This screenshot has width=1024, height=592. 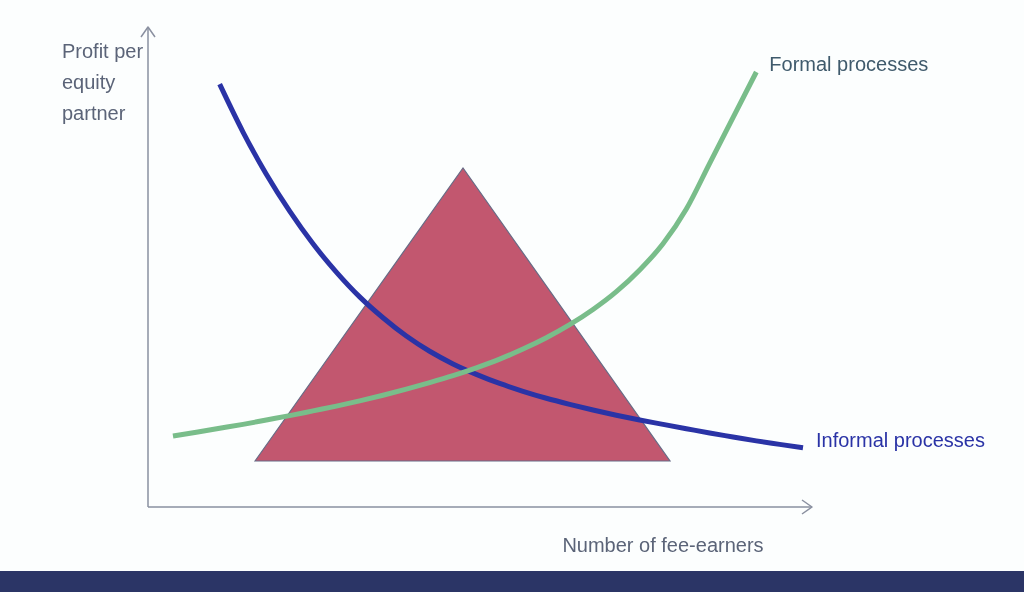 I want to click on x-axis-title: Number of fee-earners, so click(x=663, y=545).